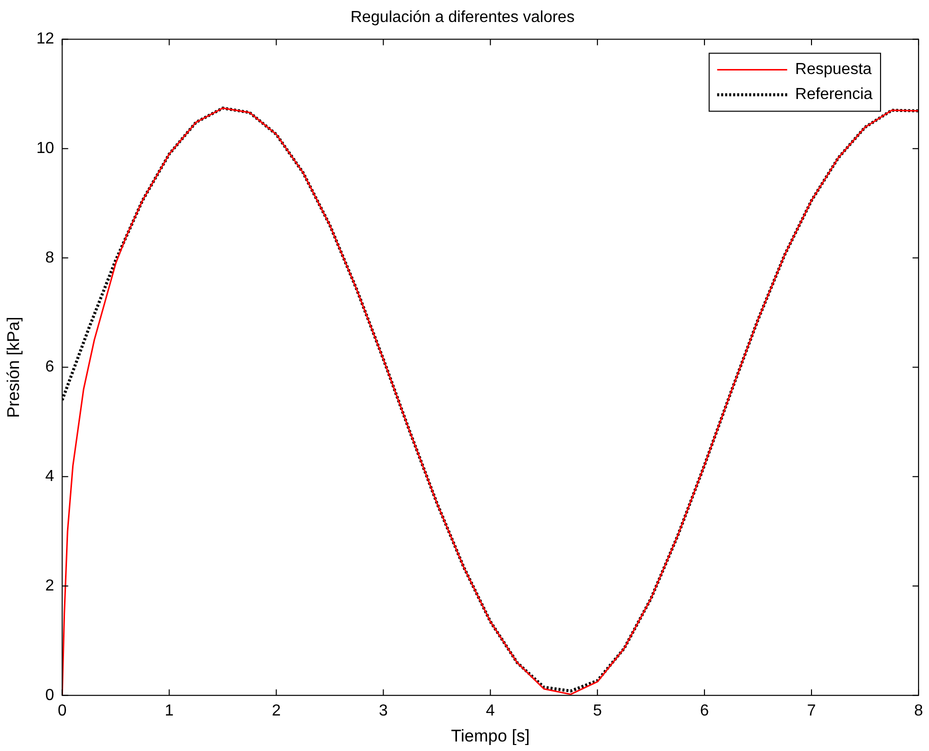  Describe the element at coordinates (833, 69) in the screenshot. I see `legend-label: Respuesta` at that location.